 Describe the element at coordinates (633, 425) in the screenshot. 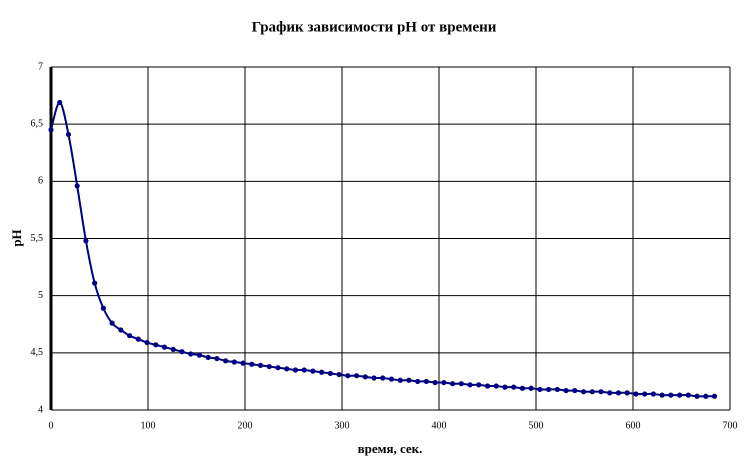

I see `x-tick-label: 600` at that location.